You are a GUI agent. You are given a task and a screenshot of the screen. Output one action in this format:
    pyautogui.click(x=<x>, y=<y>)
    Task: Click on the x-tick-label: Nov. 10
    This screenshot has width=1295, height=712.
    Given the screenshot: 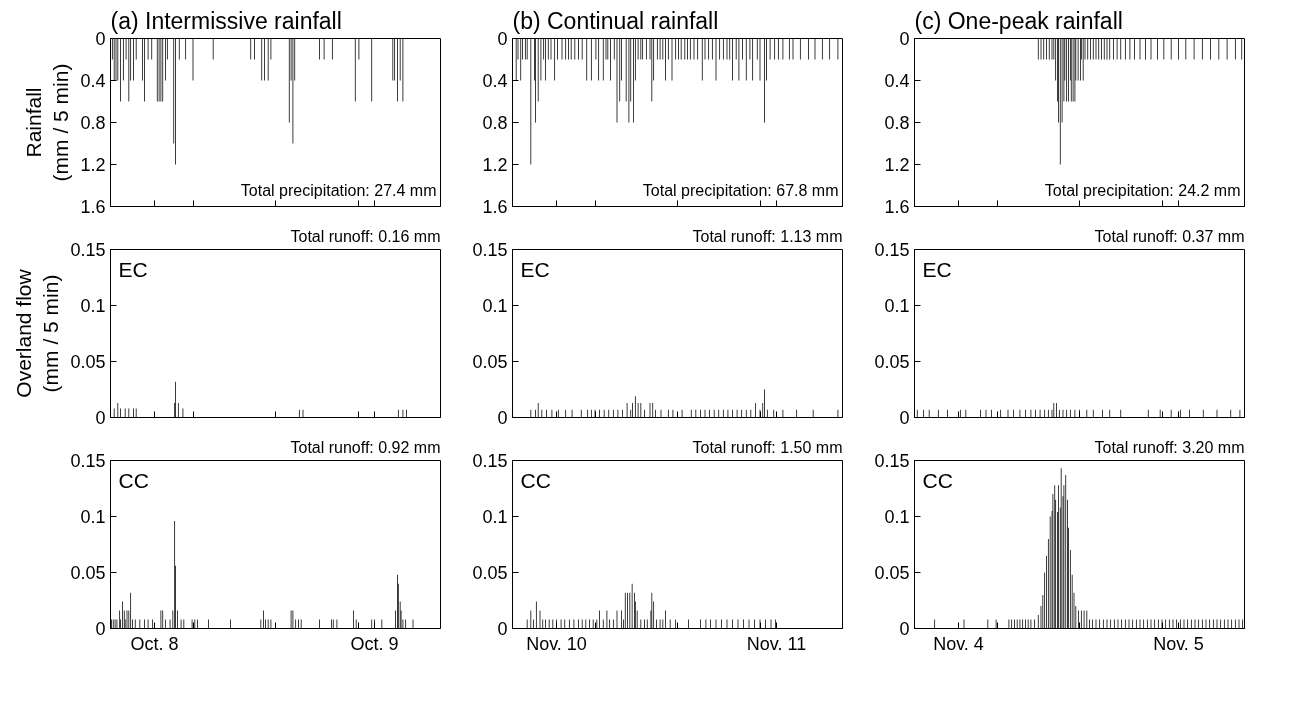 What is the action you would take?
    pyautogui.click(x=556, y=643)
    